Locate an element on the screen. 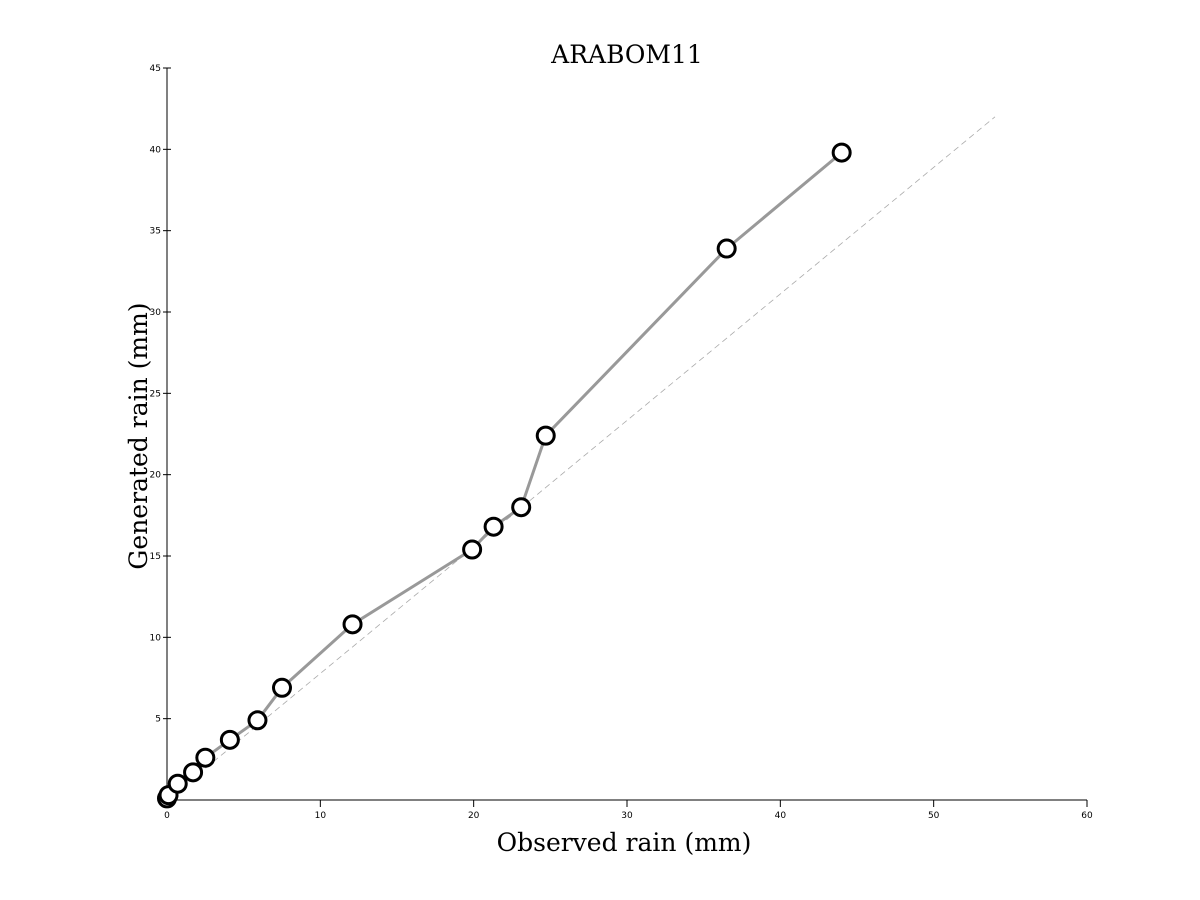  y-tick-label: 10 is located at coordinates (156, 638).